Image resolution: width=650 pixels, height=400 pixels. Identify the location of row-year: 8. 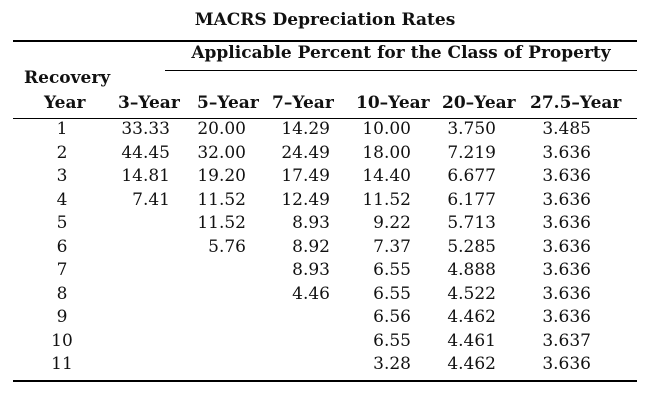
(62, 293).